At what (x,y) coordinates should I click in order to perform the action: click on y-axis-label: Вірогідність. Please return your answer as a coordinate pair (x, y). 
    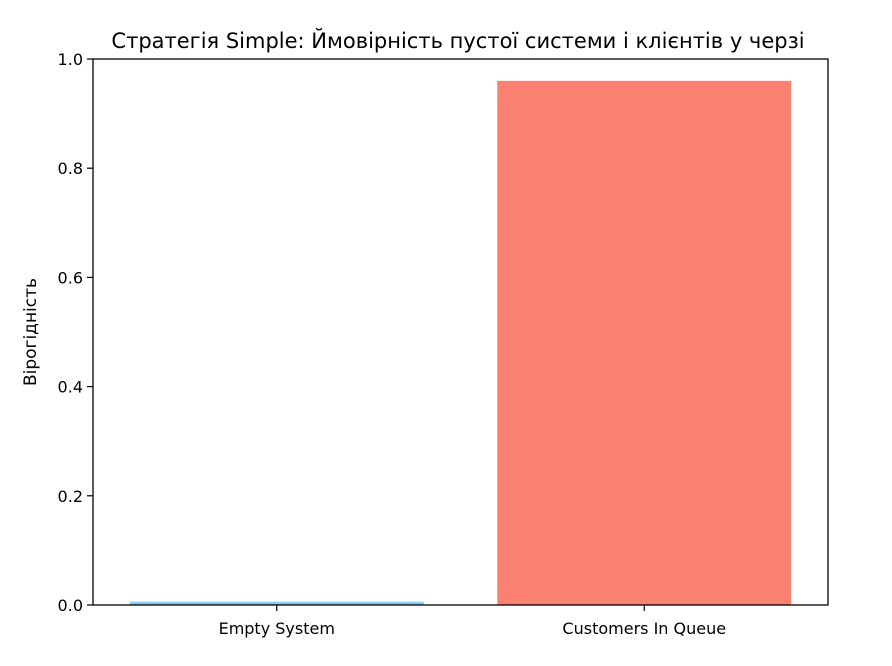
    Looking at the image, I should click on (31, 332).